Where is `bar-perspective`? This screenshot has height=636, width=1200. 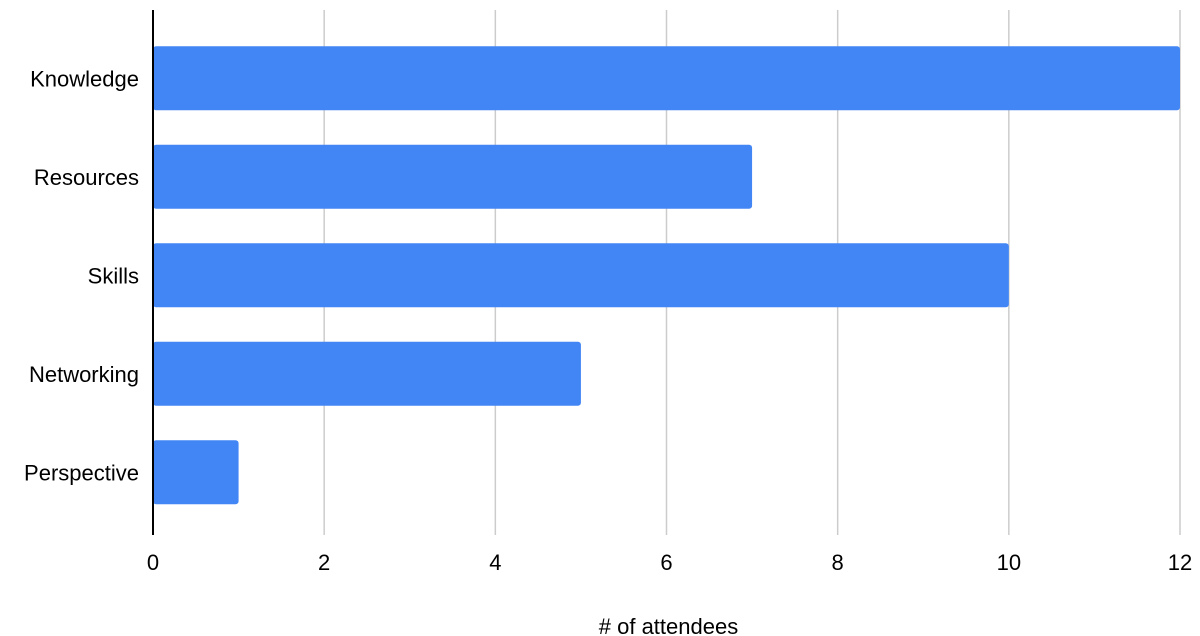
bar-perspective is located at coordinates (196, 472).